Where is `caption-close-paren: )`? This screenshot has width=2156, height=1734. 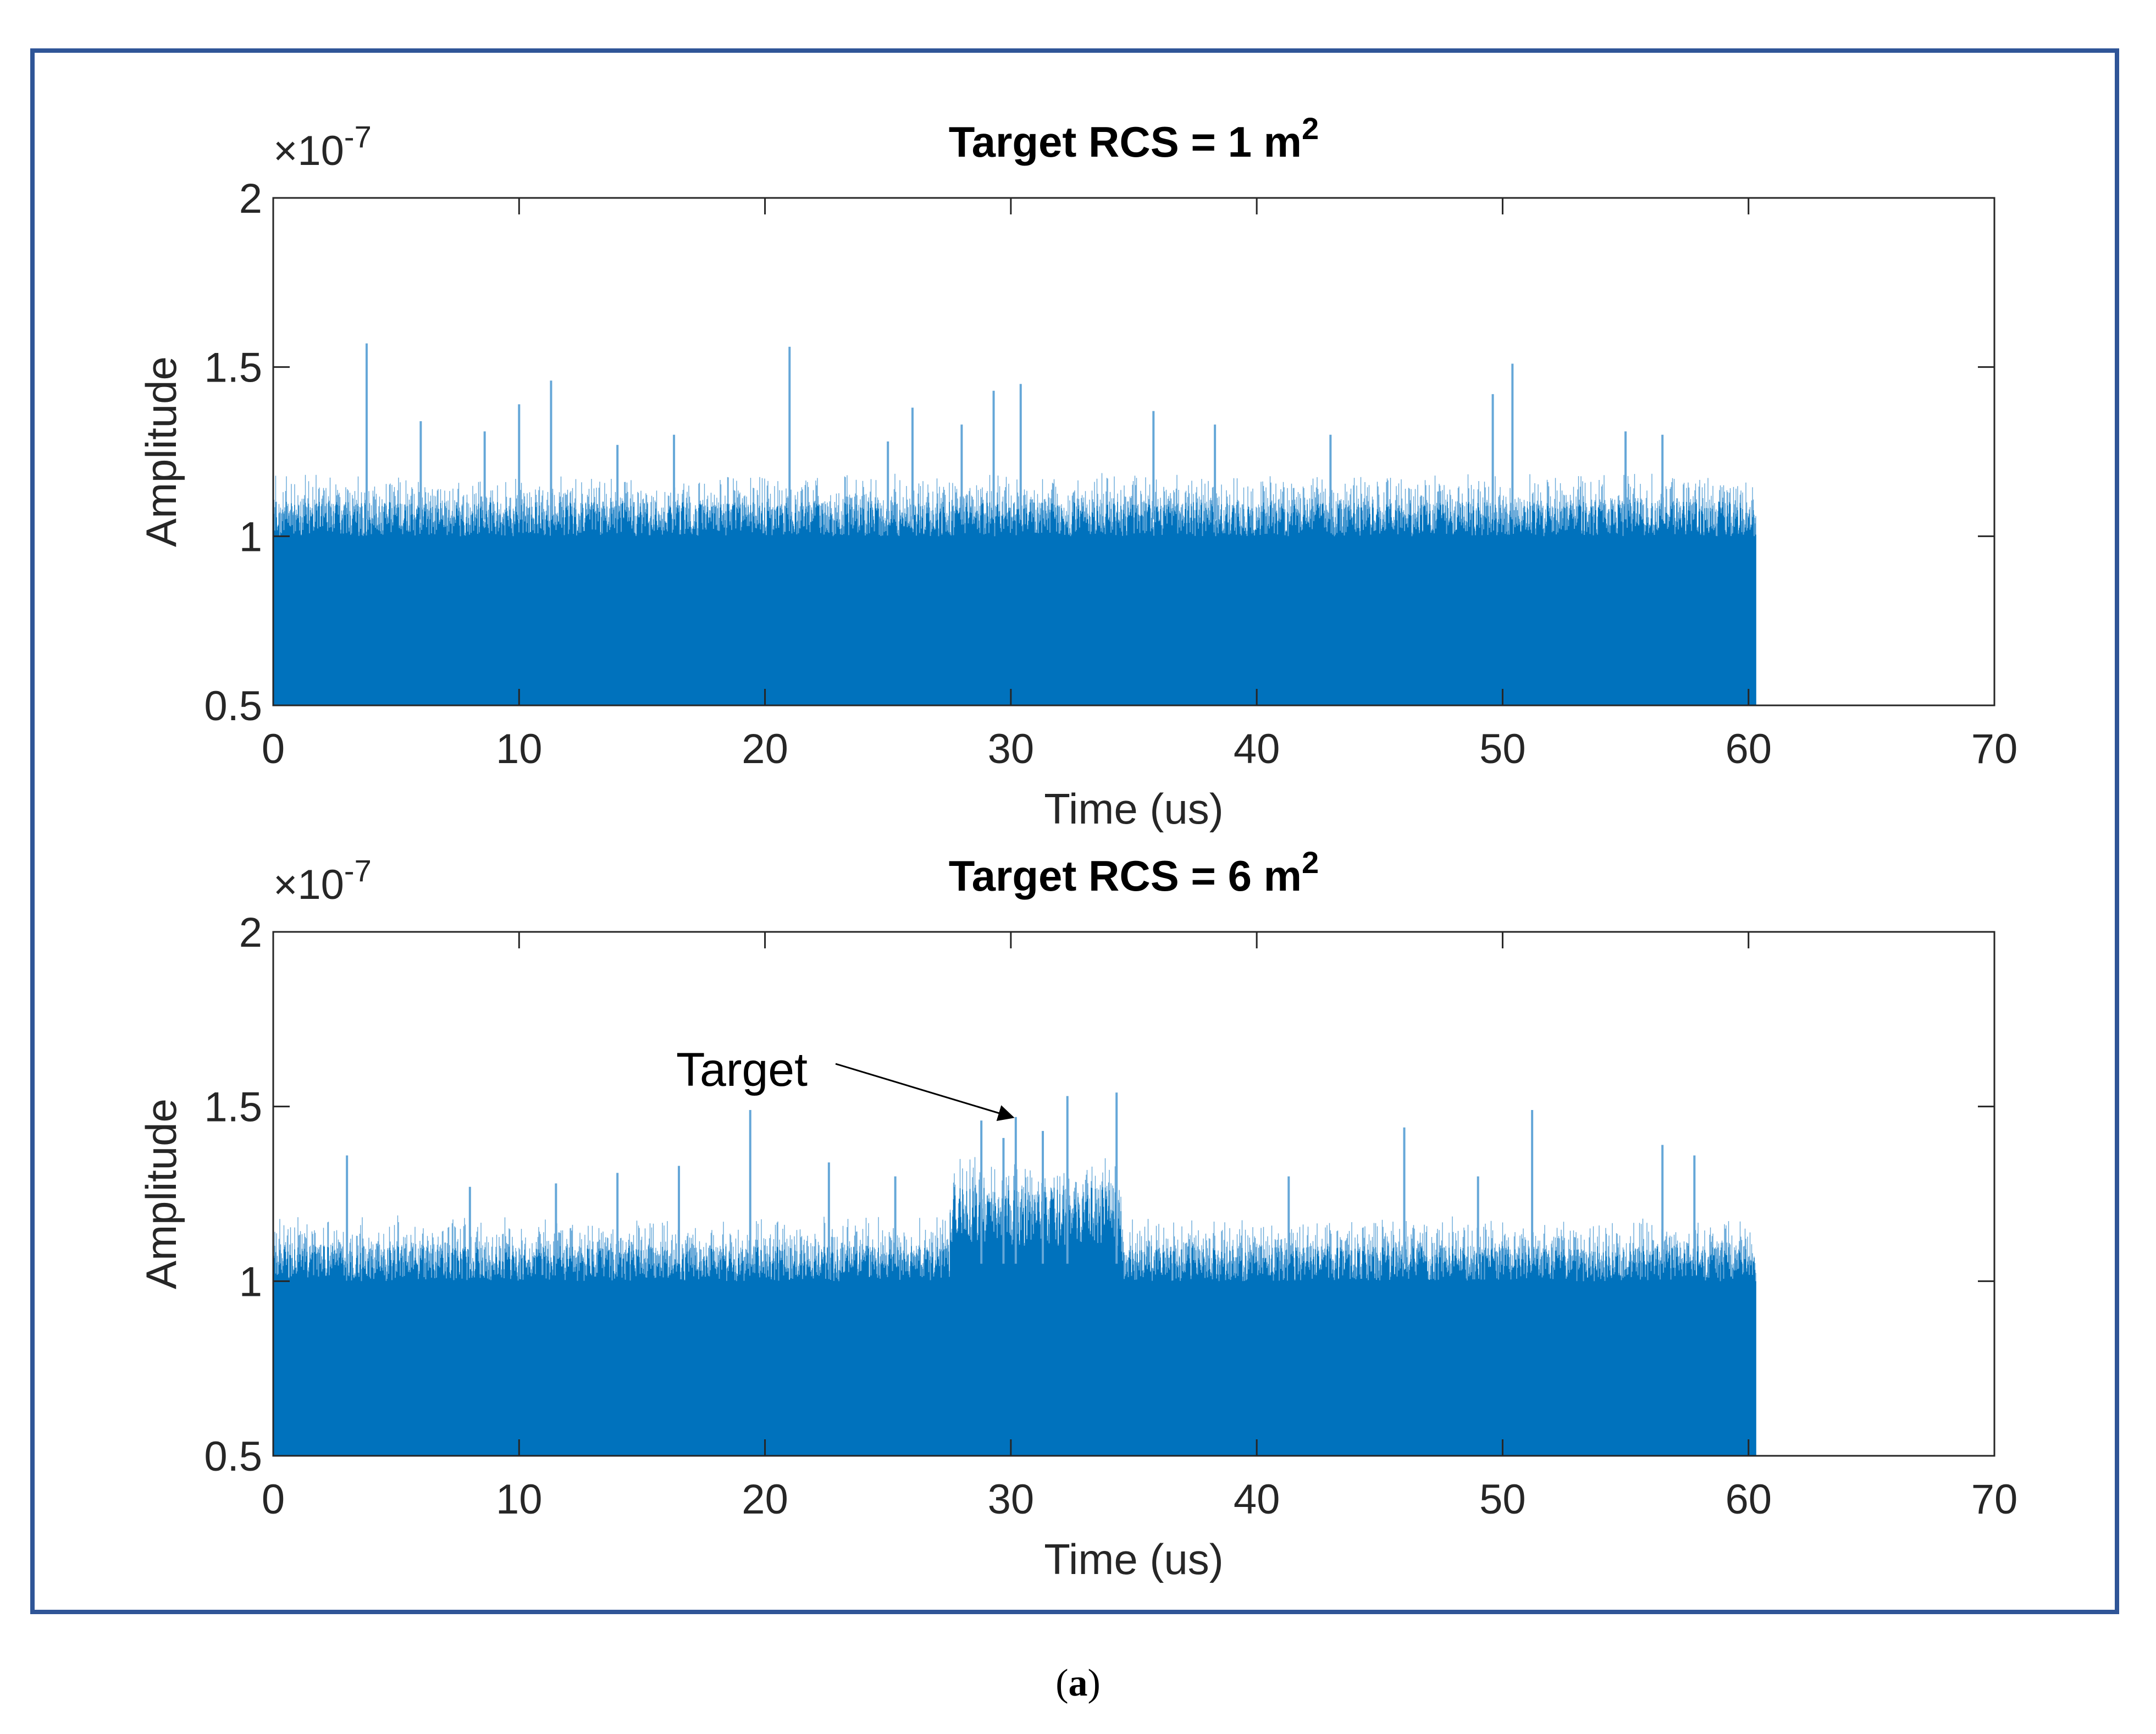 caption-close-paren: ) is located at coordinates (1094, 1683).